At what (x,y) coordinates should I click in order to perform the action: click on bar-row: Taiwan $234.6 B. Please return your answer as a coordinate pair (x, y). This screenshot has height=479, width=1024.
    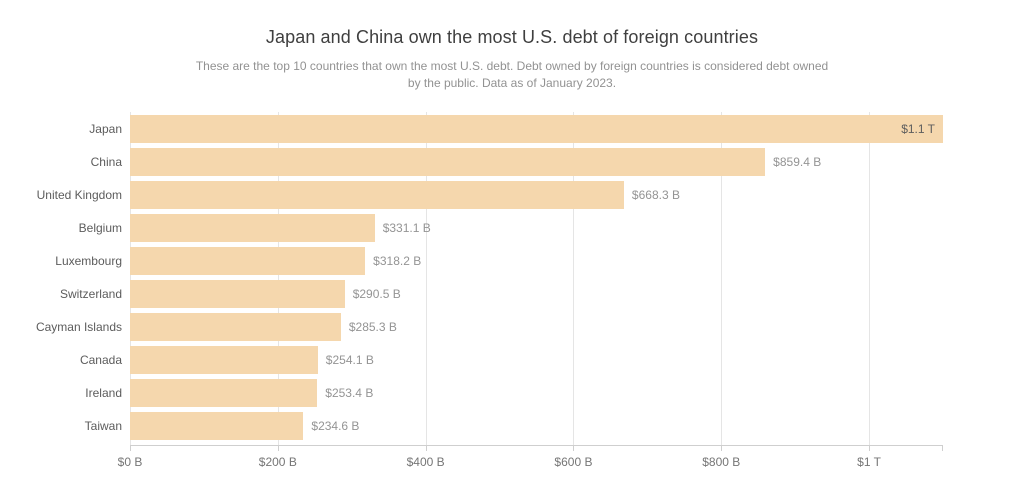
    Looking at the image, I should click on (471, 425).